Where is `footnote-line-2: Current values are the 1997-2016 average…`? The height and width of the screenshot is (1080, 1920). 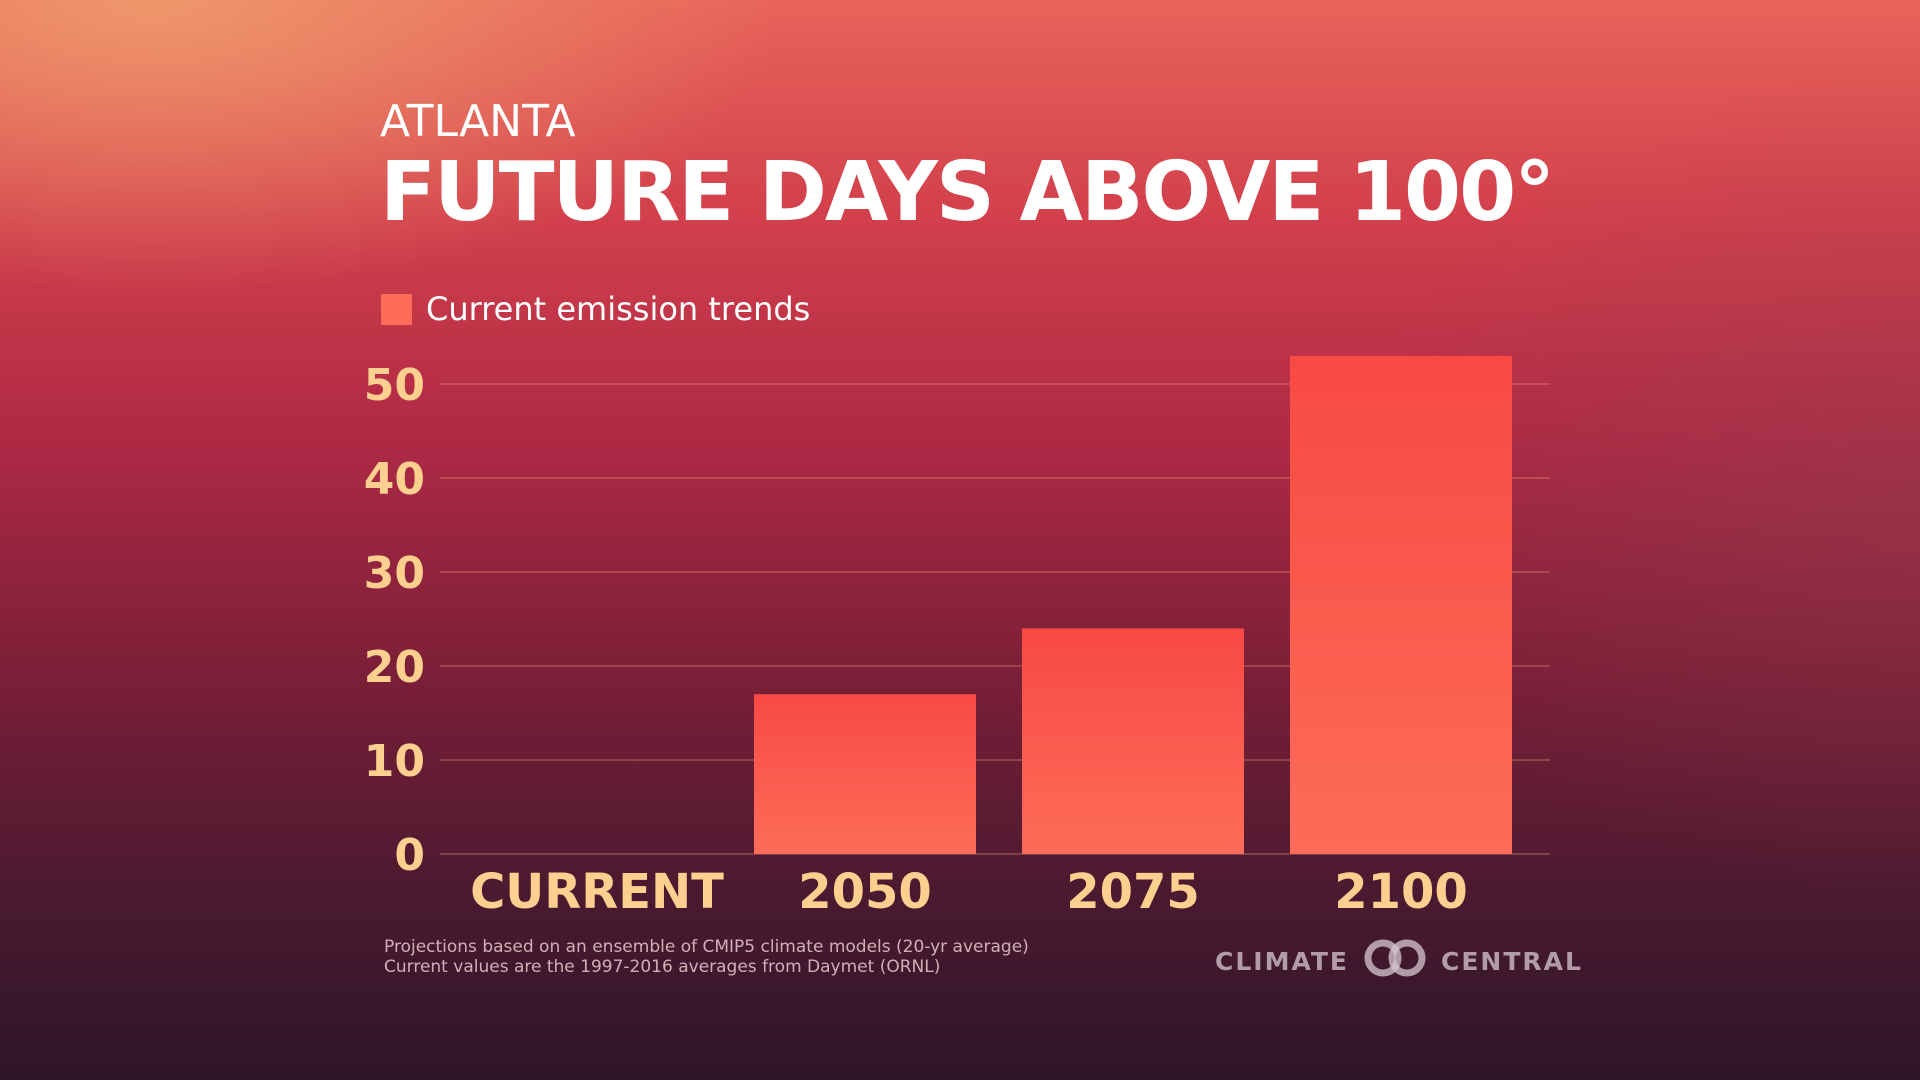
footnote-line-2: Current values are the 1997-2016 average… is located at coordinates (662, 967).